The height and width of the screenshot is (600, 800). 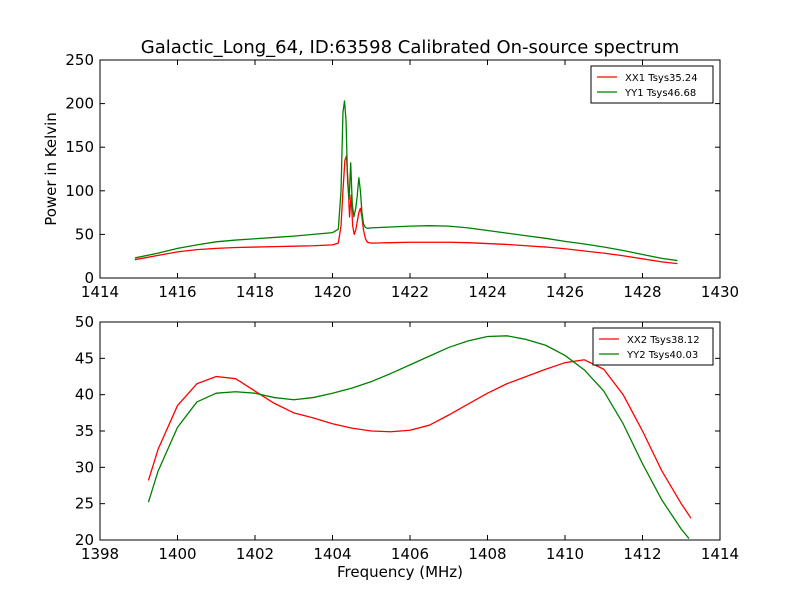 What do you see at coordinates (177, 292) in the screenshot?
I see `x-tick-label: 1416` at bounding box center [177, 292].